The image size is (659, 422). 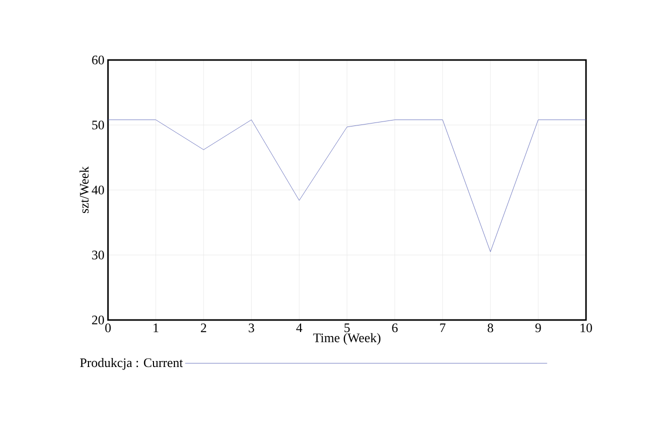 What do you see at coordinates (347, 328) in the screenshot?
I see `x-tick-label: 5` at bounding box center [347, 328].